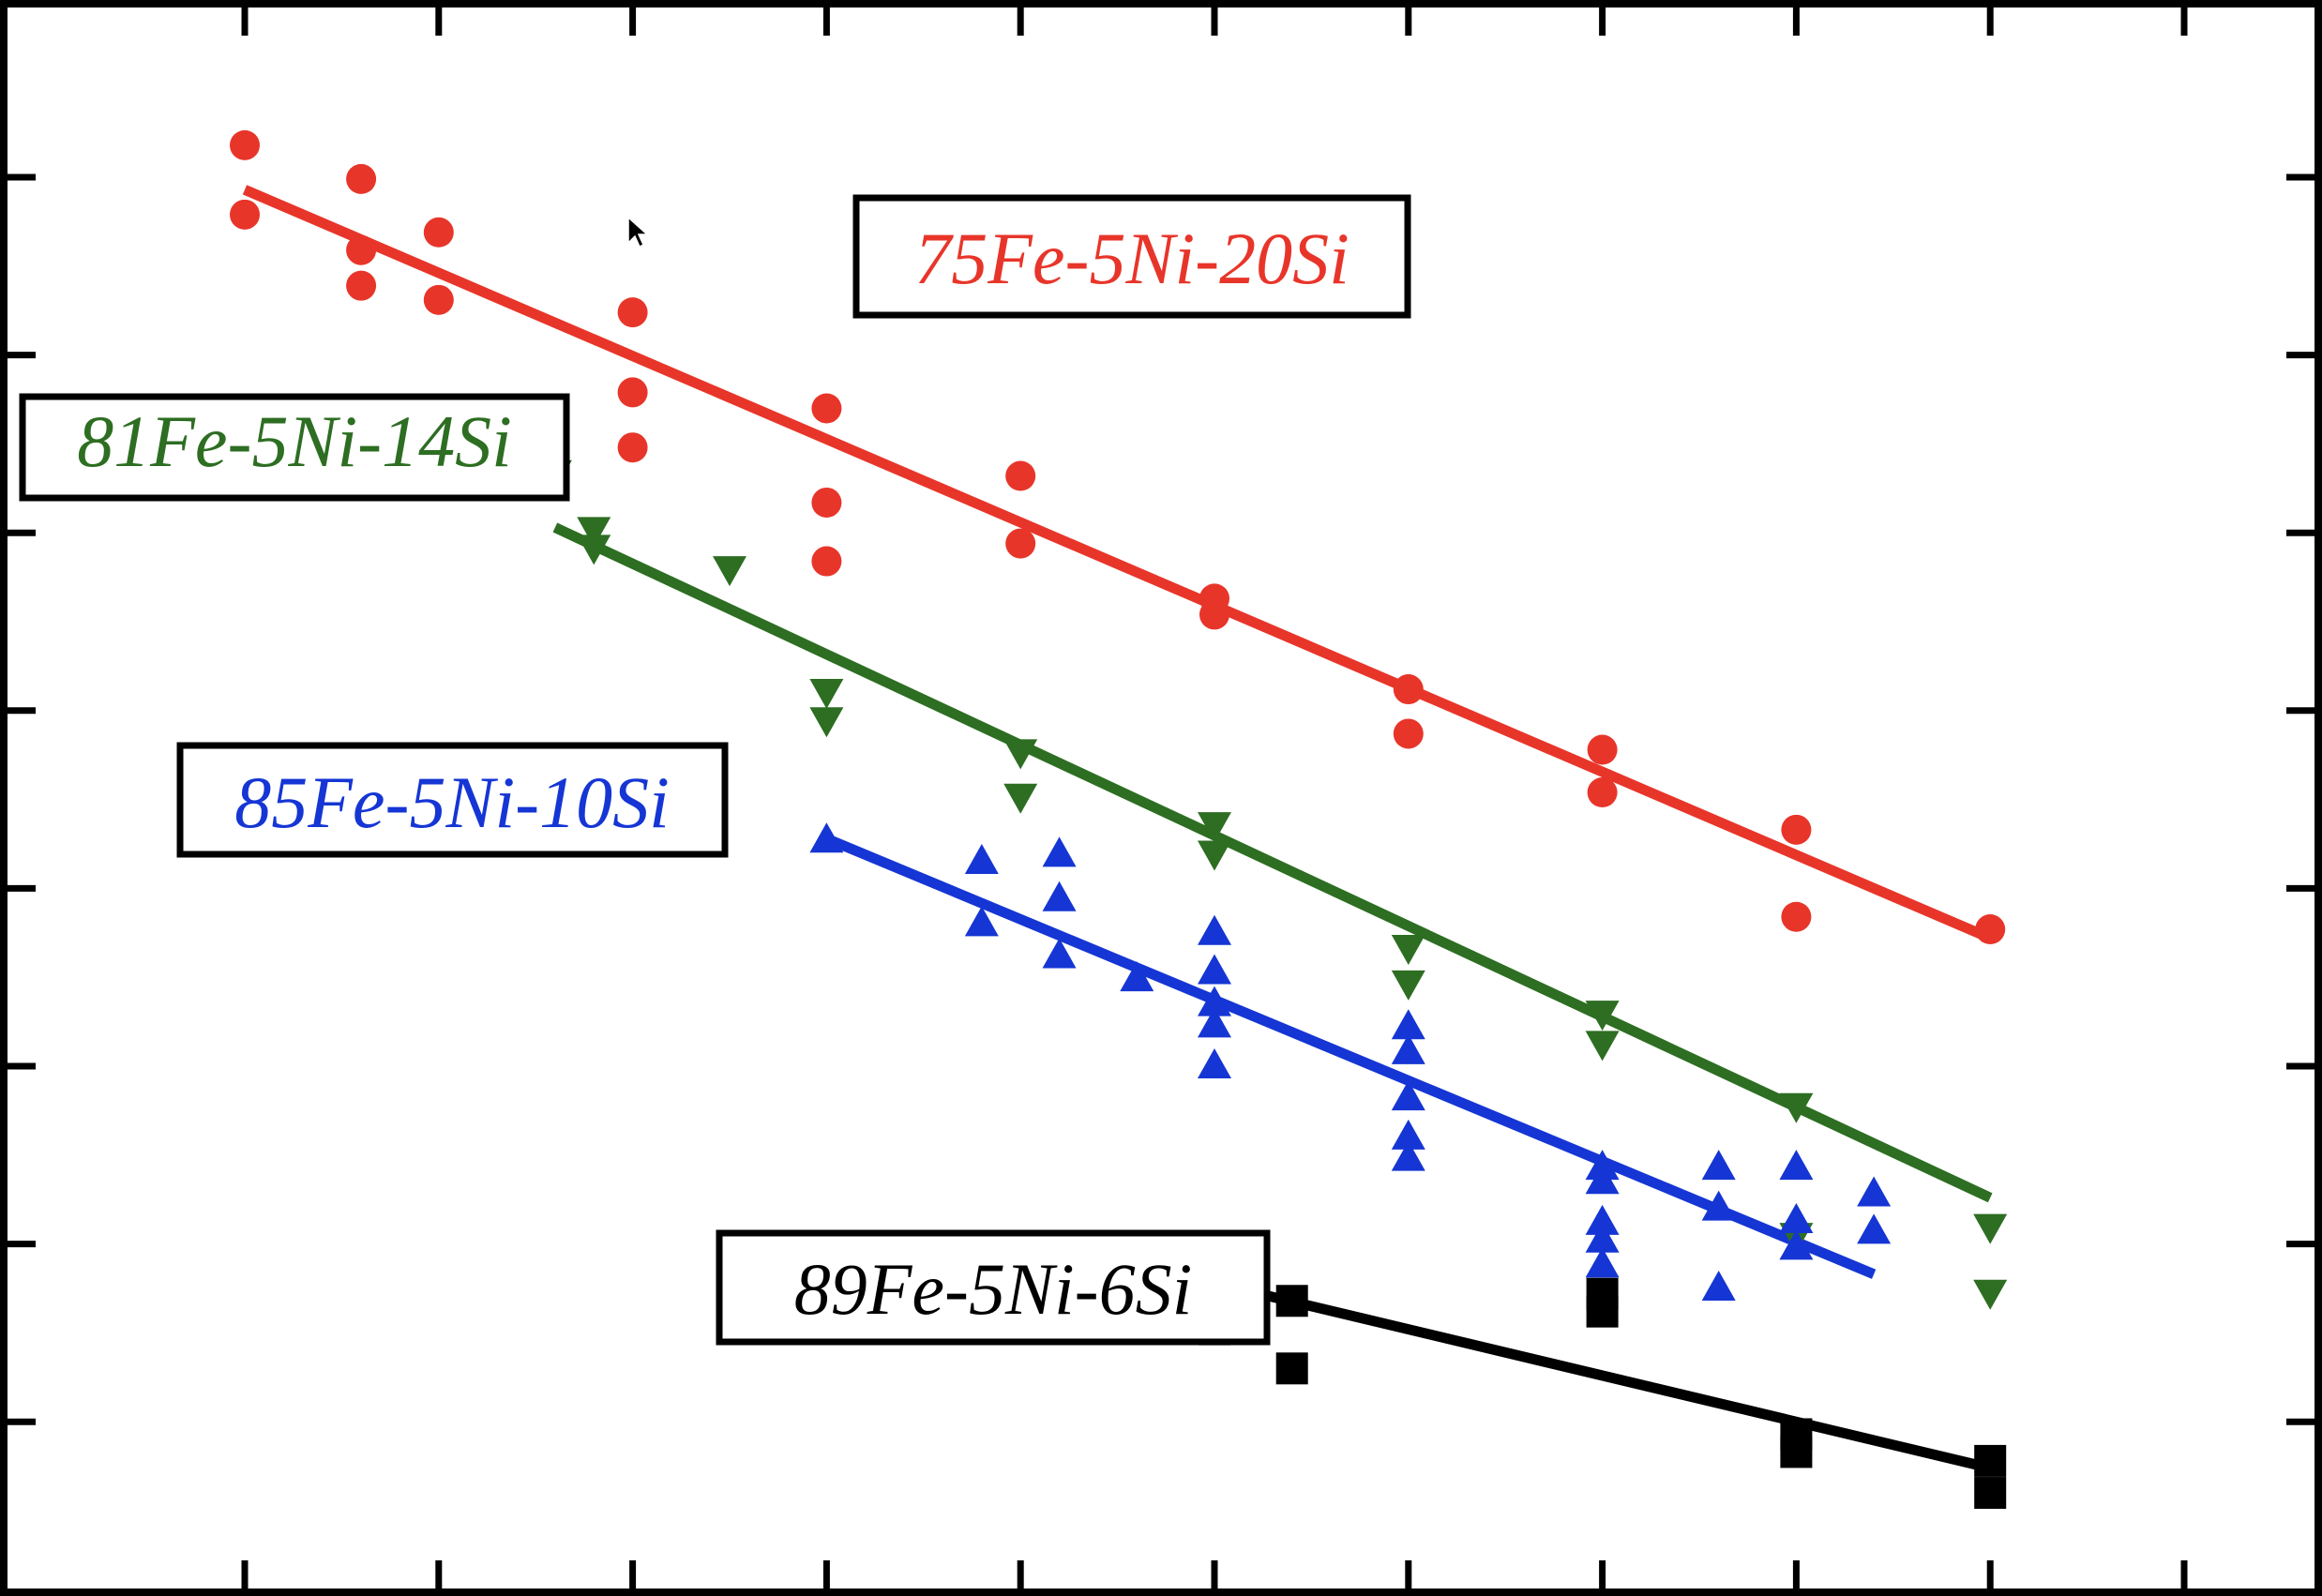 This screenshot has width=2322, height=1596. I want to click on legend-label-81fe-5ni-14si: 81Fe-5Ni-14Si, so click(294, 441).